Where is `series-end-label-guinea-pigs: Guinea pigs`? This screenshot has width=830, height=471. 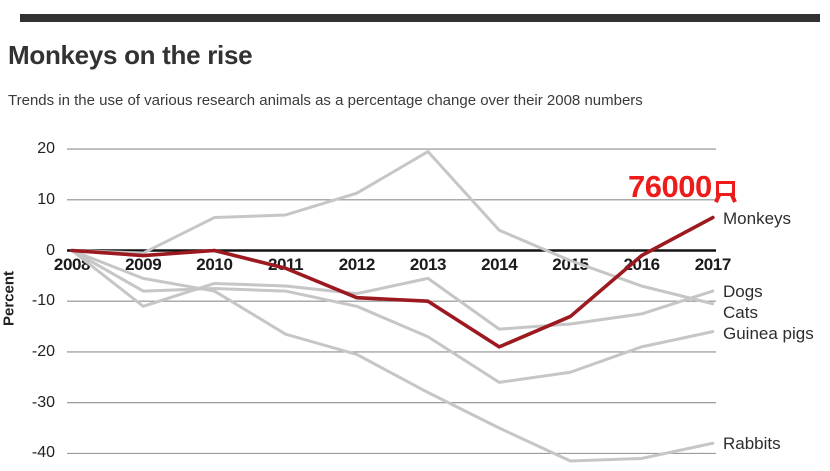
series-end-label-guinea-pigs: Guinea pigs is located at coordinates (768, 334).